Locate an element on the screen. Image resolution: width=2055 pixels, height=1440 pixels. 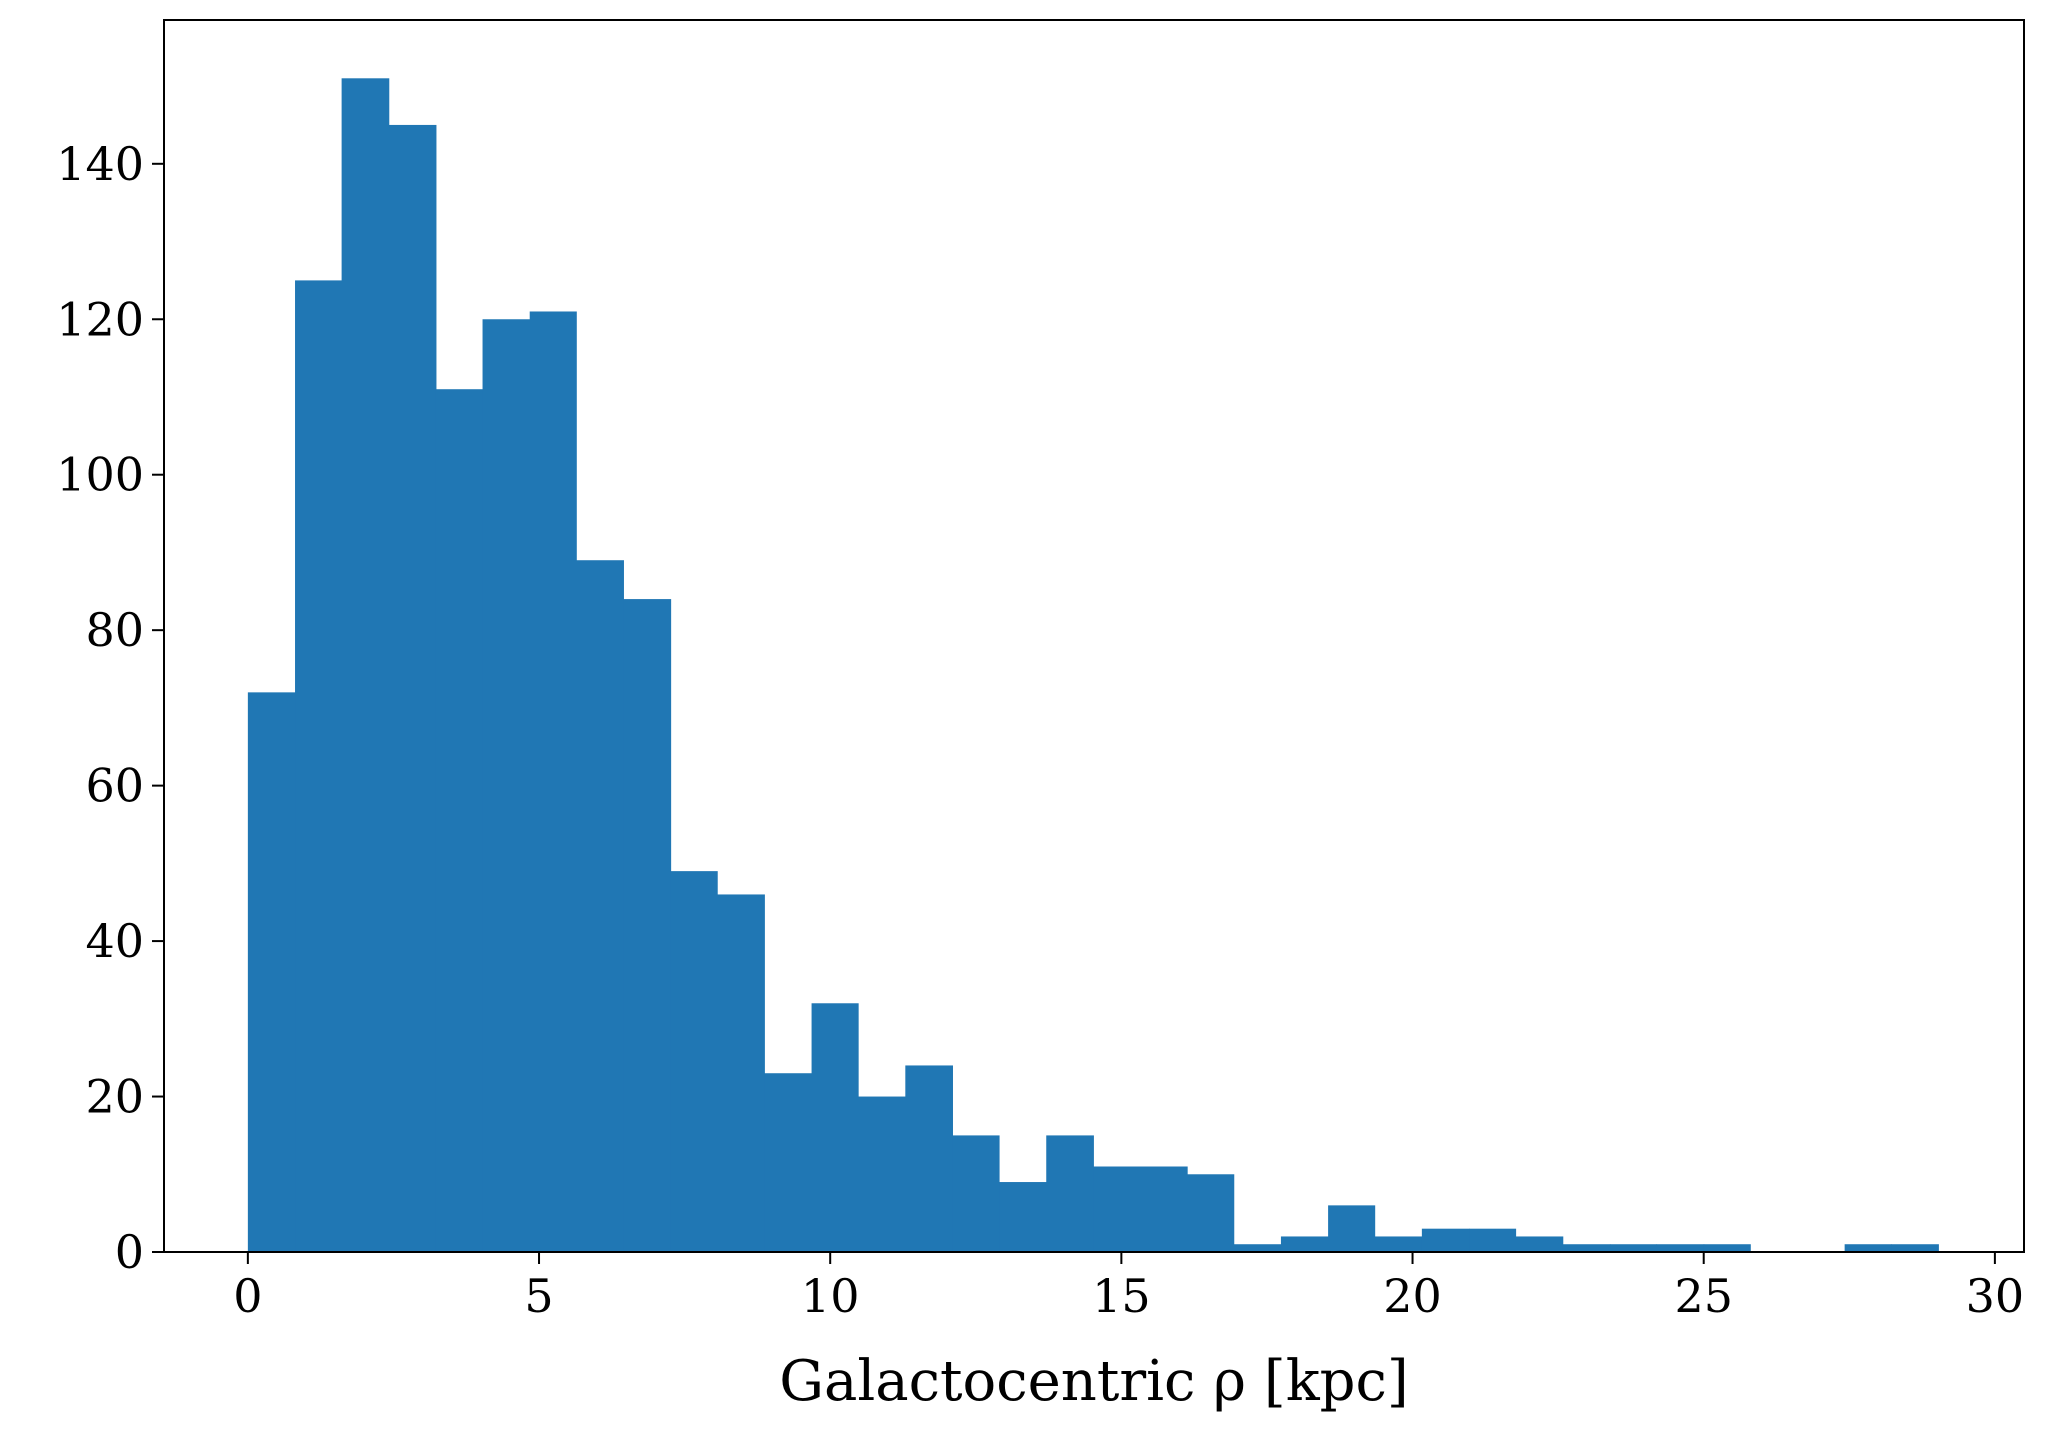
y-tick-label: 100 is located at coordinates (100, 475).